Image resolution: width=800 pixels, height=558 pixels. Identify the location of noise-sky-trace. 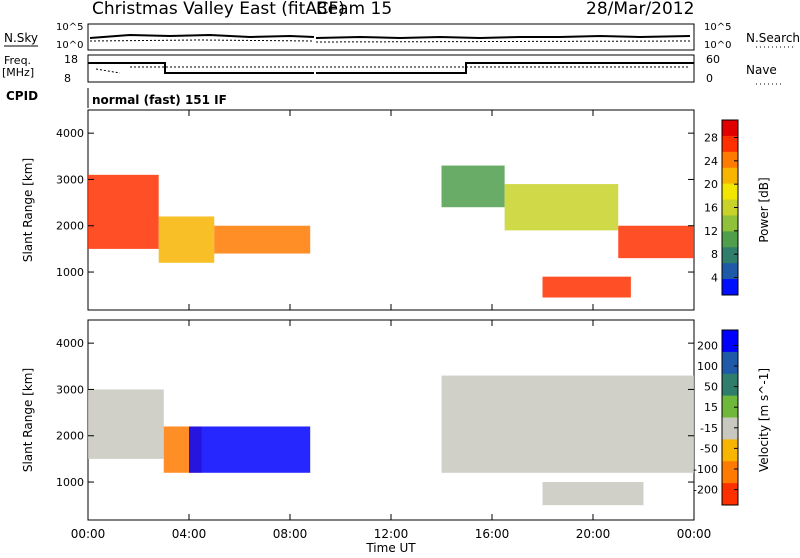
(390, 36).